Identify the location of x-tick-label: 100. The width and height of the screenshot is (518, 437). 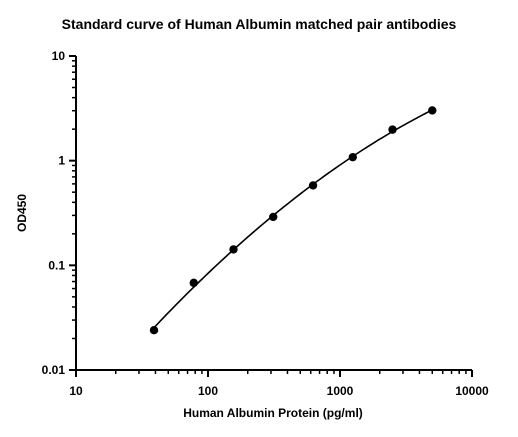
(208, 391).